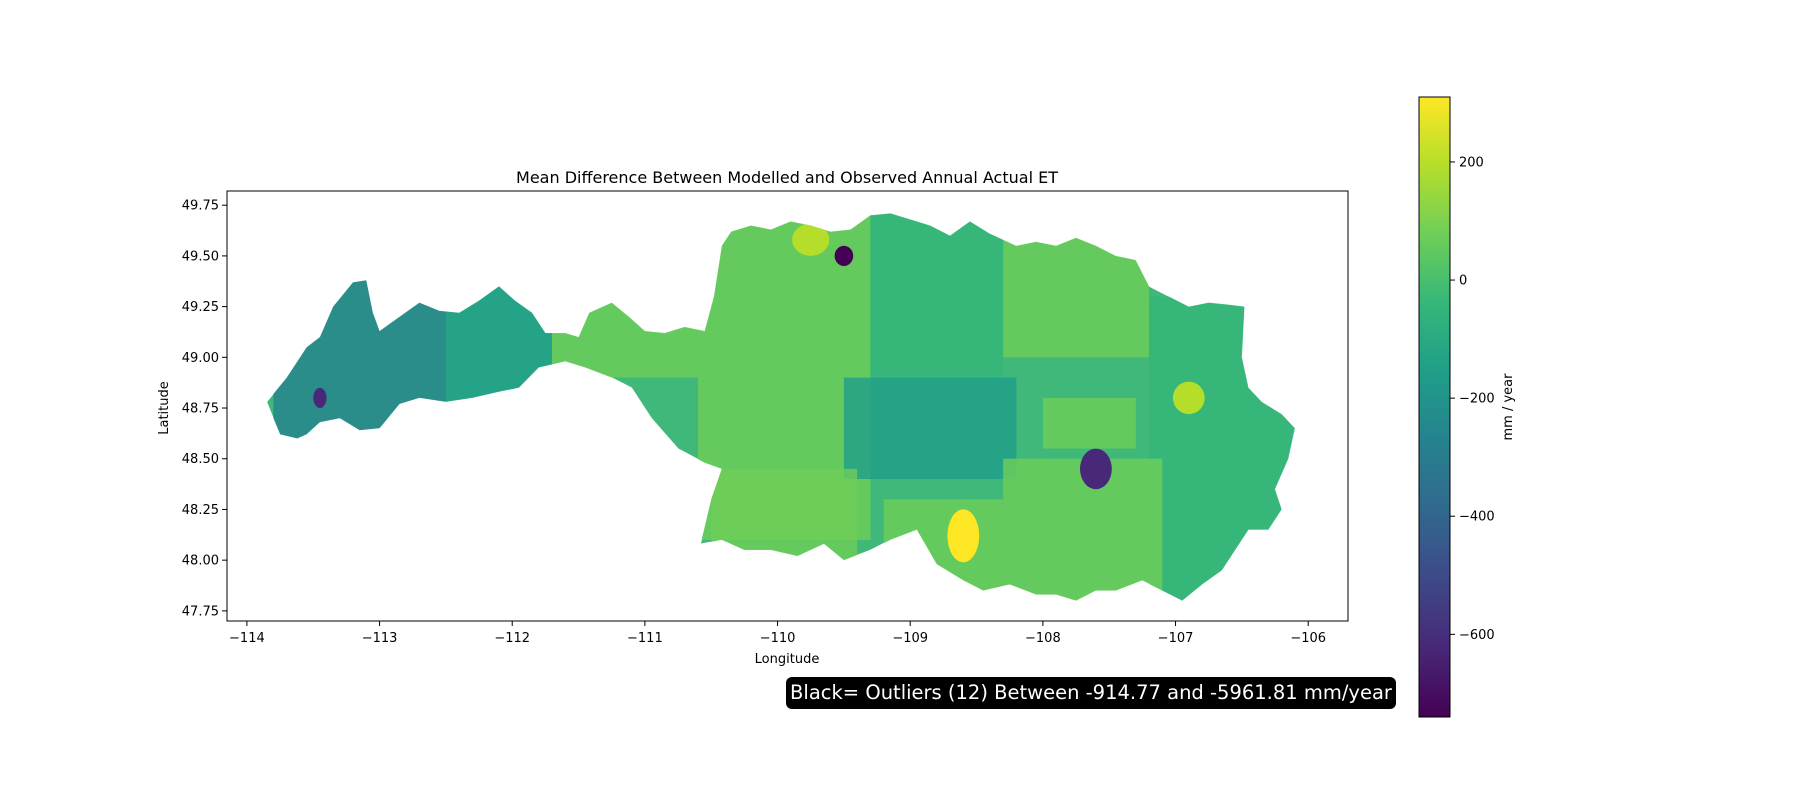 This screenshot has width=1800, height=800. What do you see at coordinates (1176, 638) in the screenshot?
I see `x-tick-label: −107` at bounding box center [1176, 638].